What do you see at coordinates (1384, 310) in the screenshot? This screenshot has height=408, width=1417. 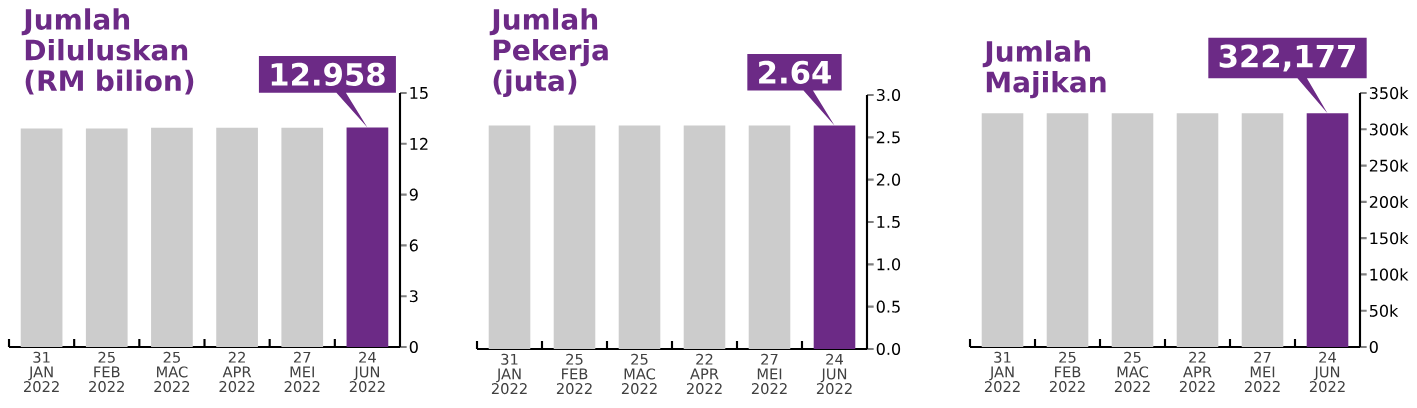 I see `y-tick-label: 50k` at bounding box center [1384, 310].